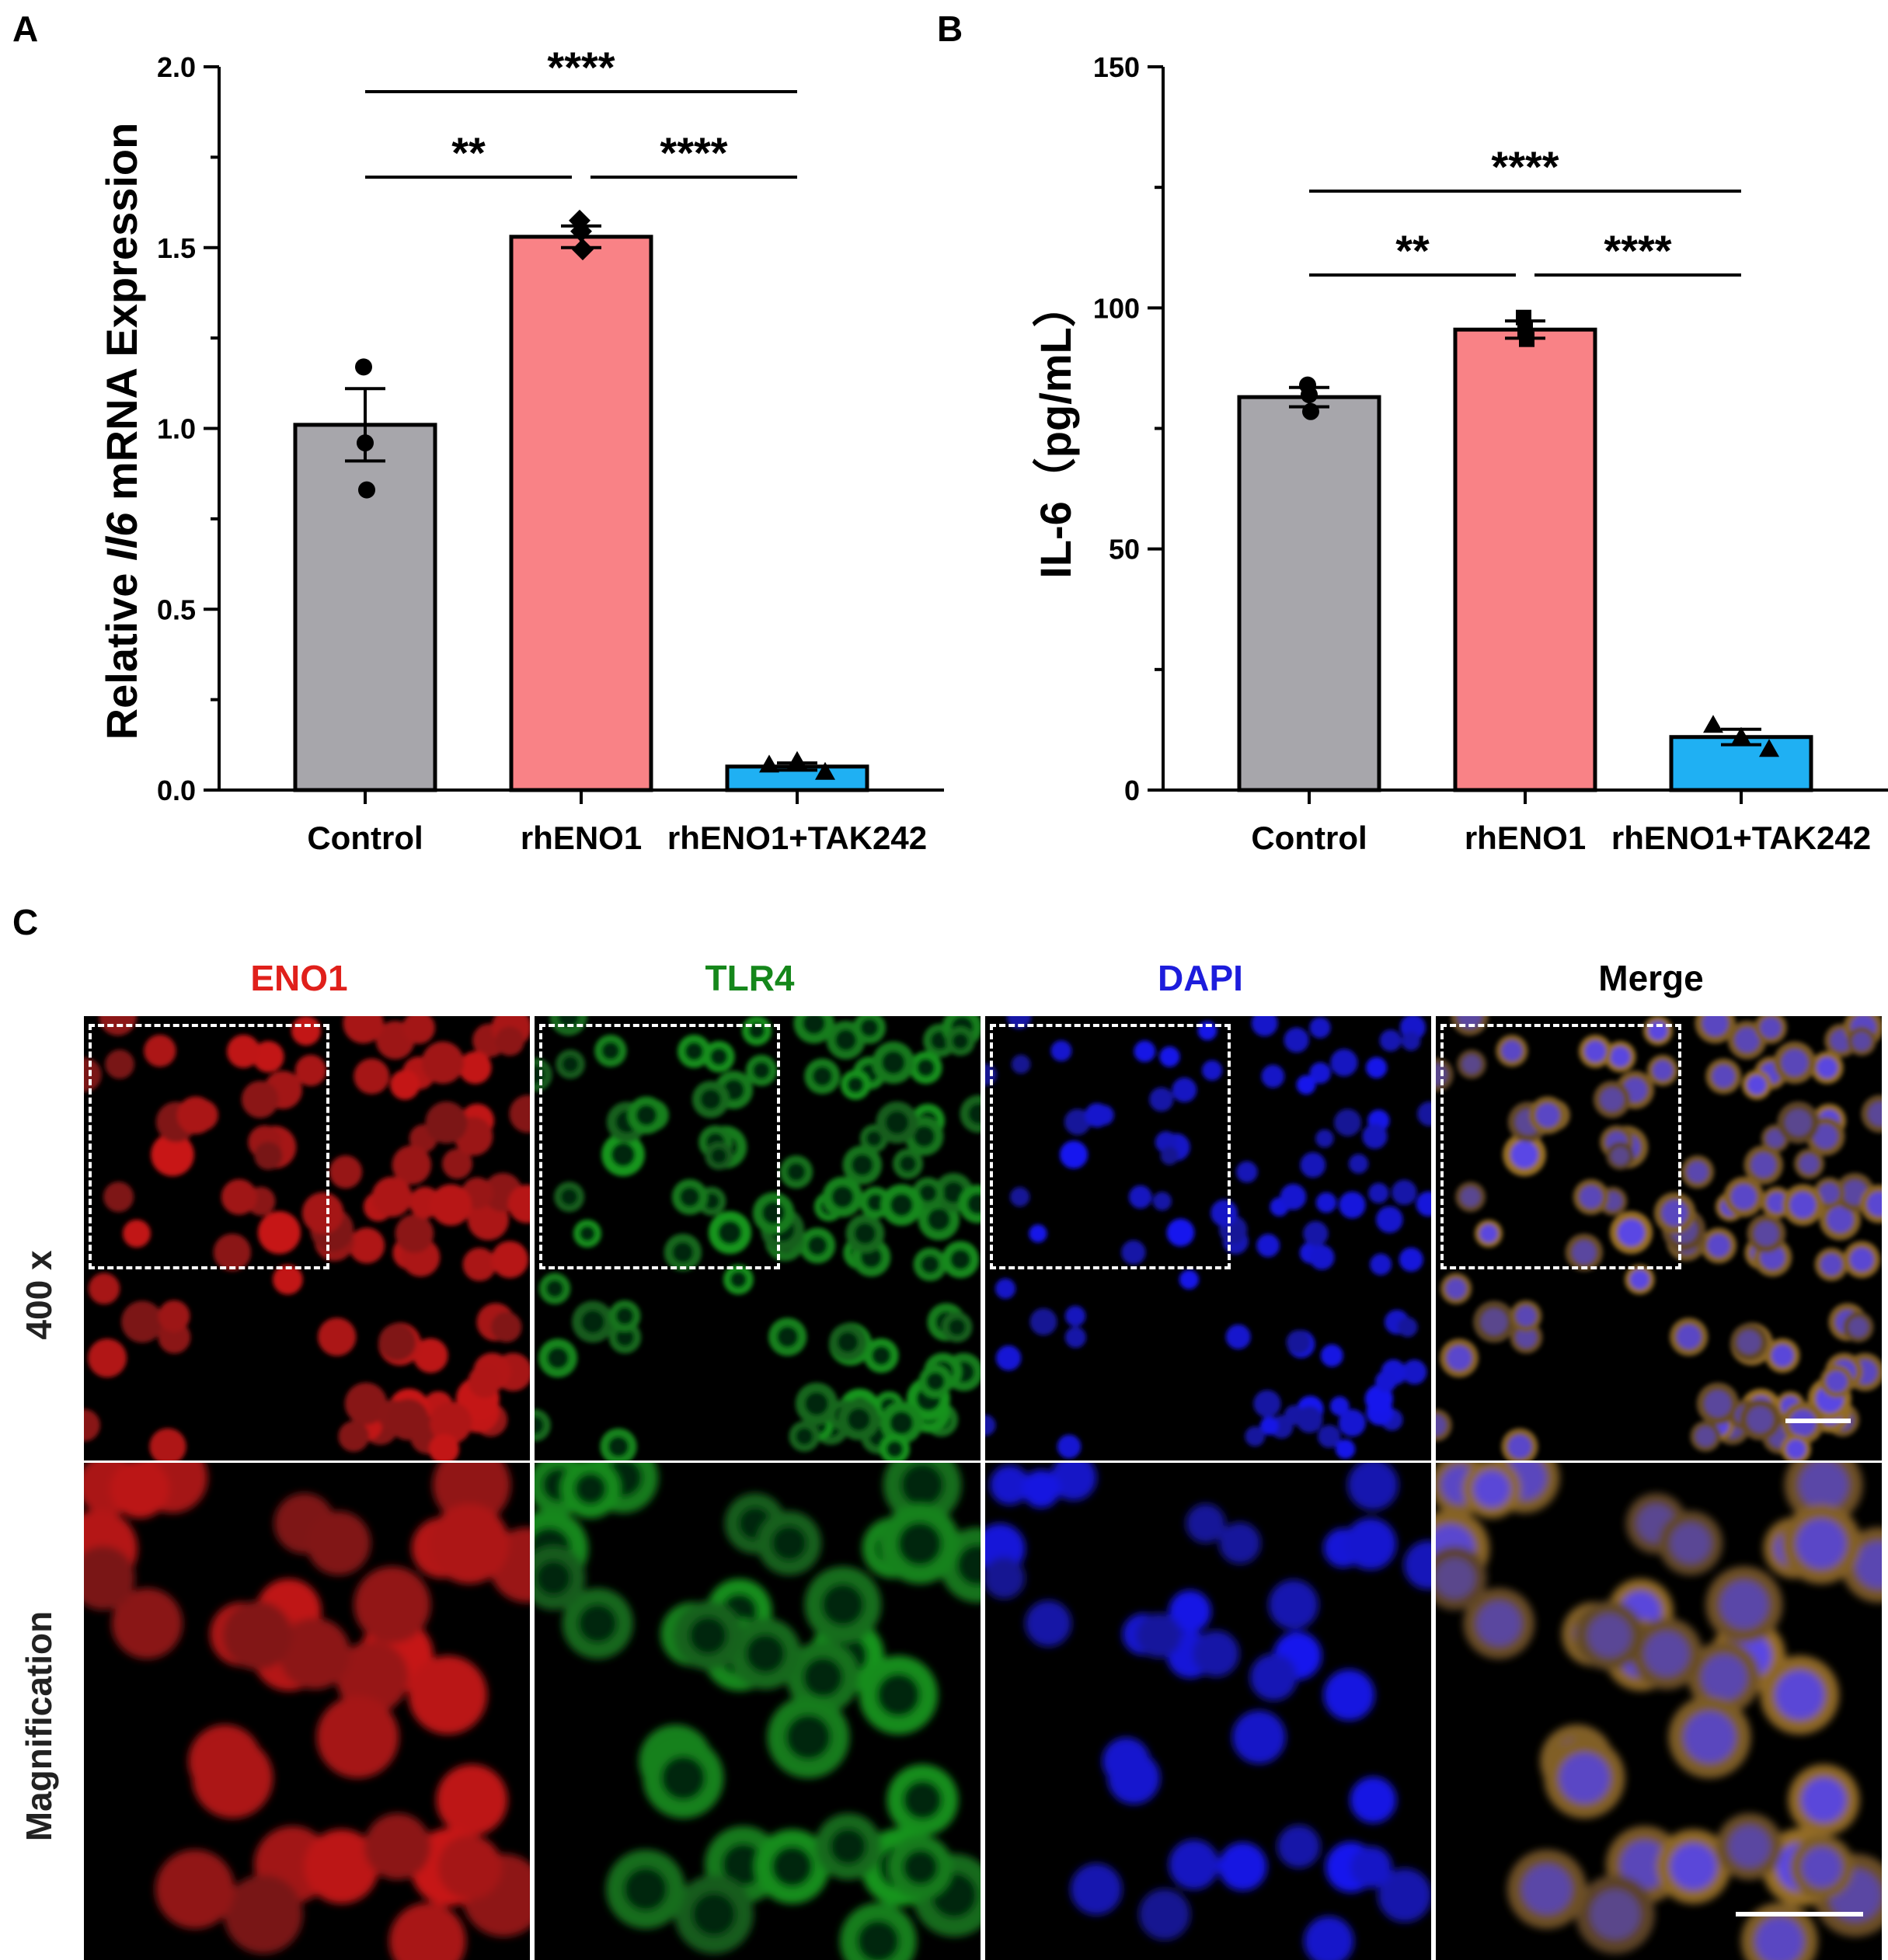  I want to click on bar-rheno1, so click(1525, 559).